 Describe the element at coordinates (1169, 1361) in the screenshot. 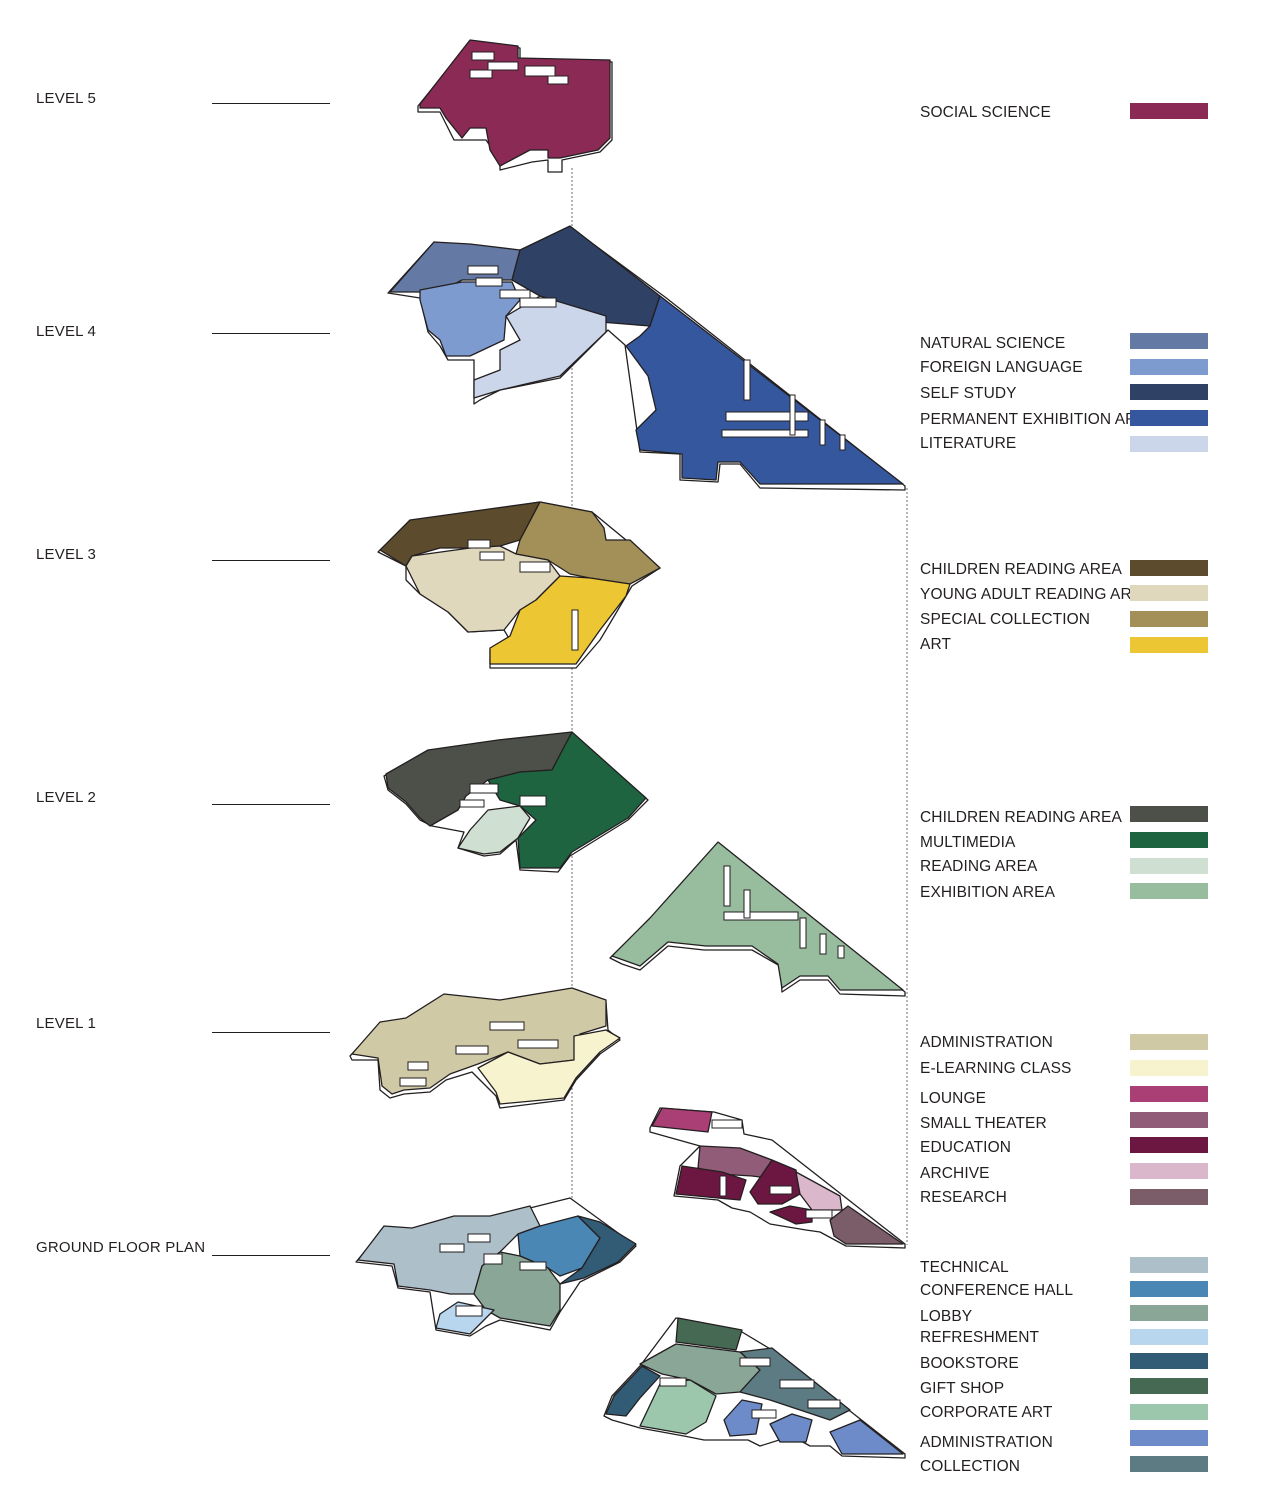

I see `legend-swatch-bookstore` at that location.